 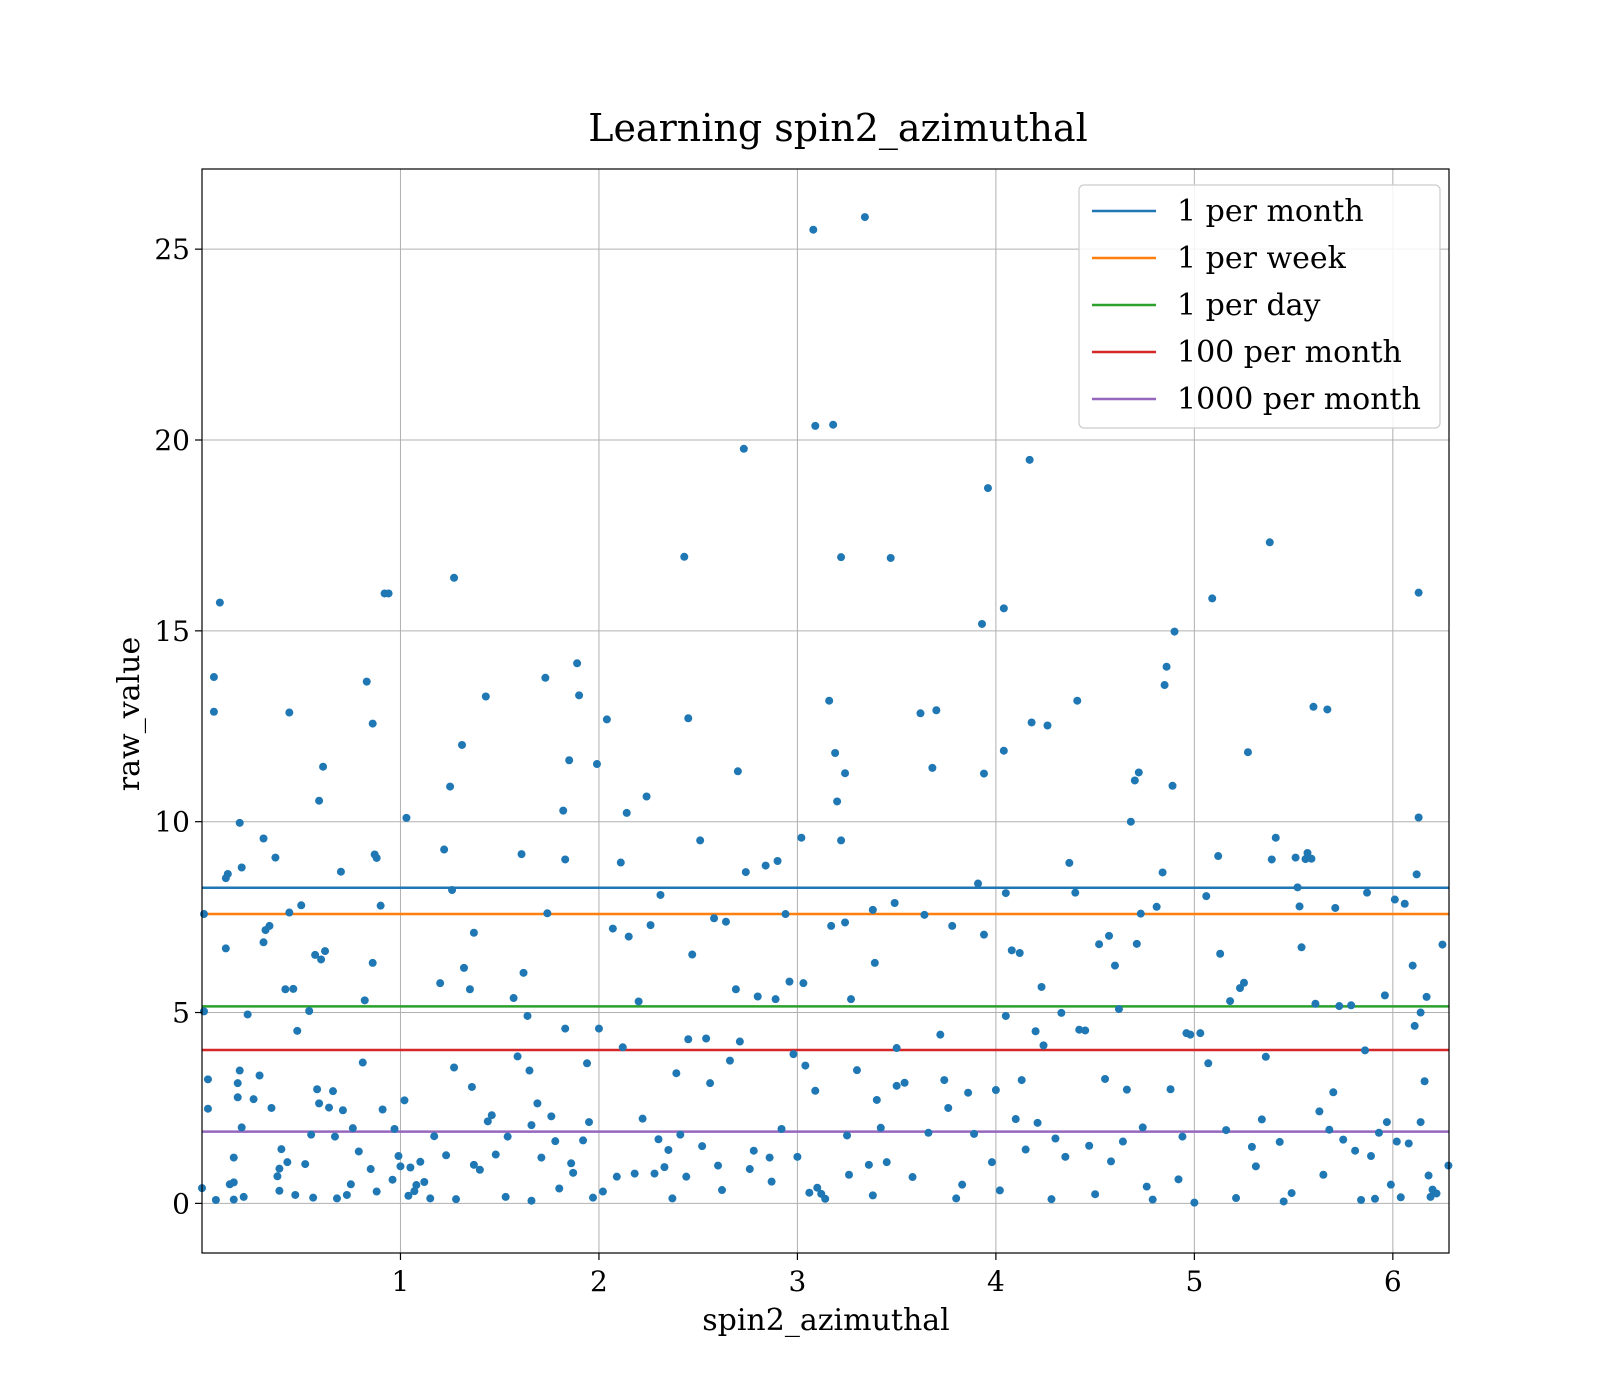 What do you see at coordinates (1206, 305) in the screenshot?
I see `legend-item: 1 per day` at bounding box center [1206, 305].